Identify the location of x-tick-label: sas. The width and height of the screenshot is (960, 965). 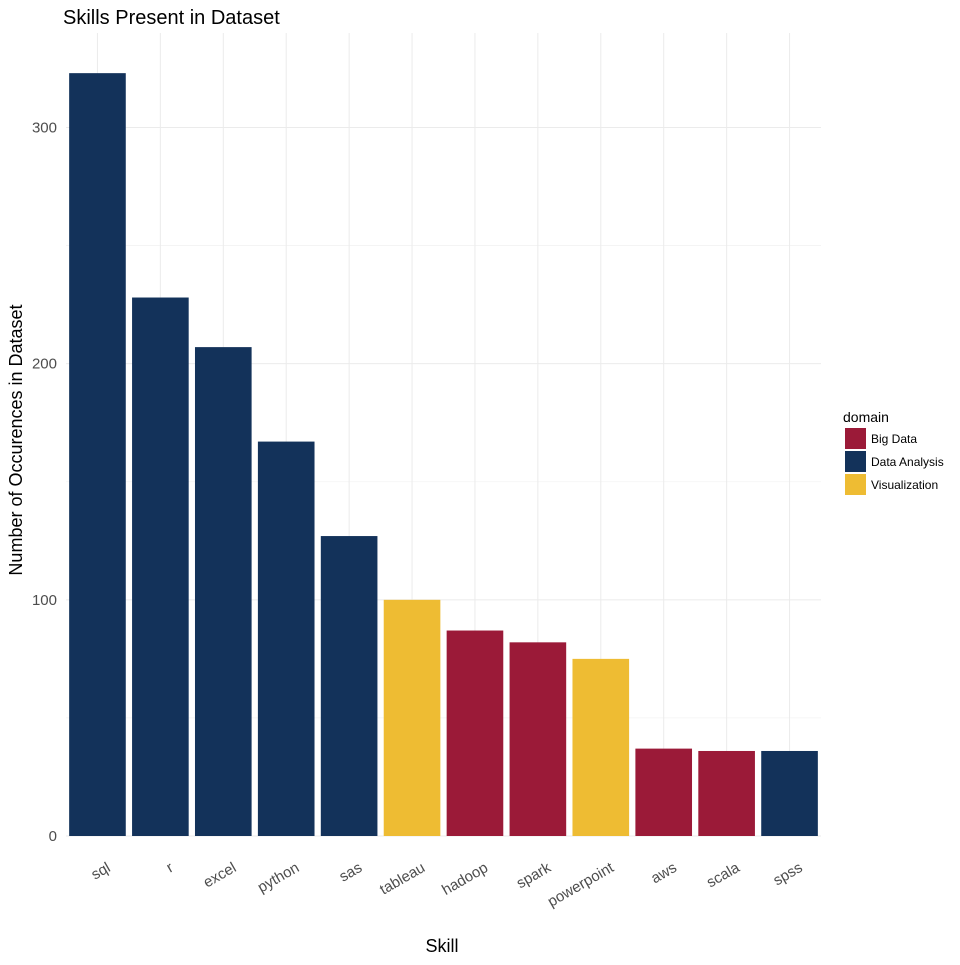
(350, 872).